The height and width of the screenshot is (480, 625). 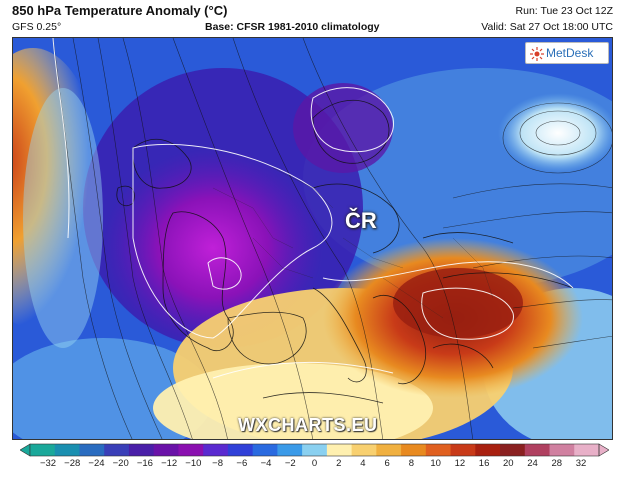 What do you see at coordinates (144, 463) in the screenshot?
I see `colorbar-tick-label: −16` at bounding box center [144, 463].